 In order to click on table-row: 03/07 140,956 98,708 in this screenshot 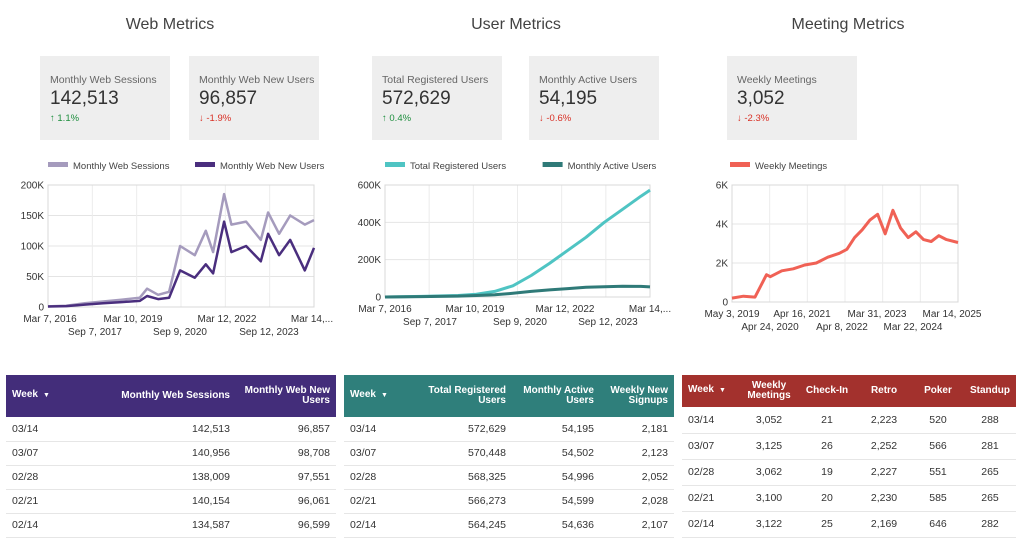, I will do `click(171, 453)`.